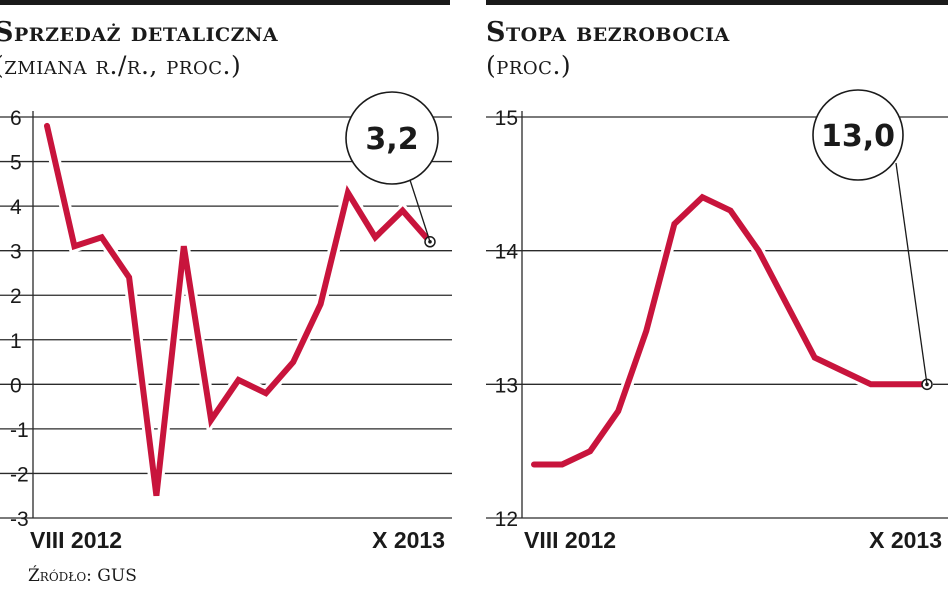 The height and width of the screenshot is (593, 948). I want to click on unemployment-chart-title: Stopa bezrobocia, so click(608, 32).